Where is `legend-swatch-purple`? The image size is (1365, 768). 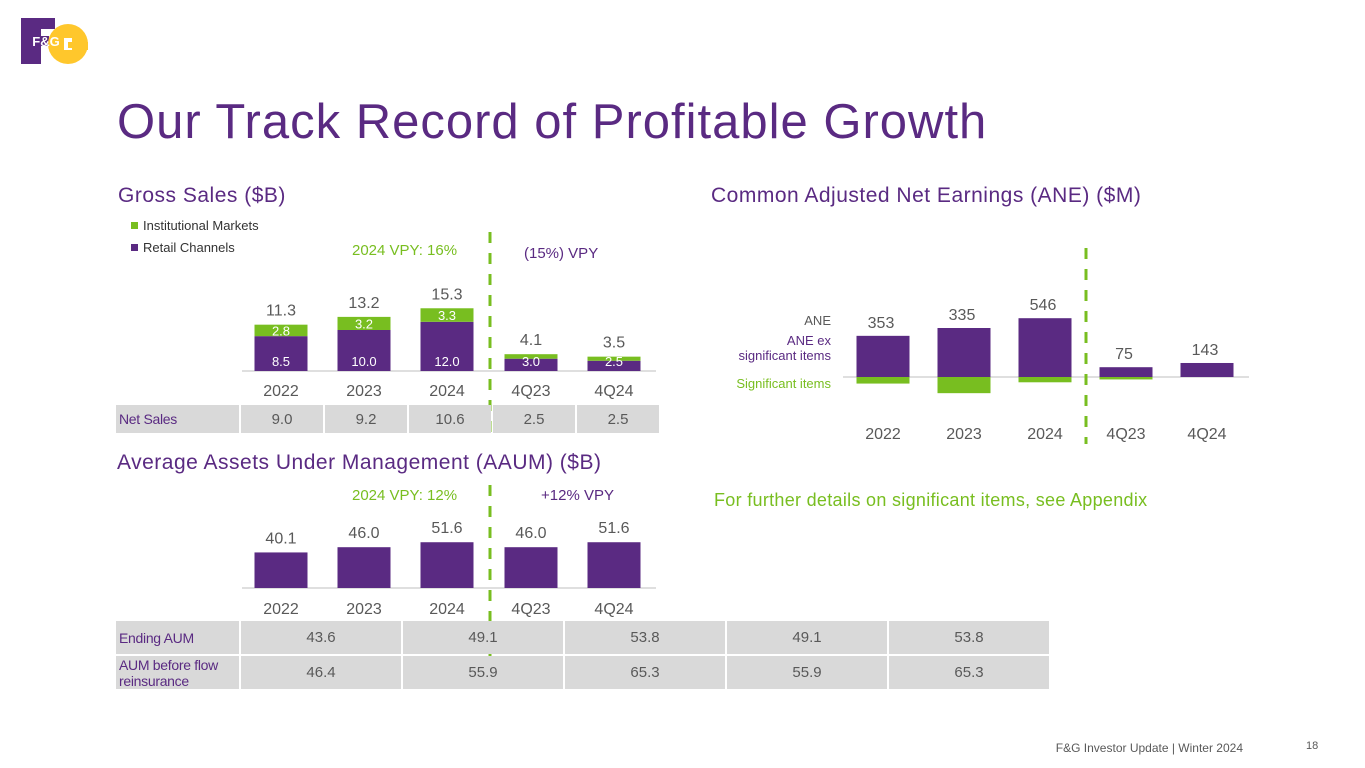 legend-swatch-purple is located at coordinates (134, 247).